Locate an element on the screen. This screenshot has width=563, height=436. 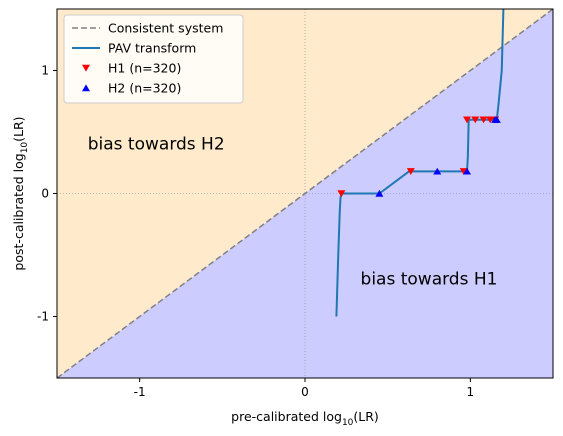
y-axis-label-sub: 10 is located at coordinates (25, 148).